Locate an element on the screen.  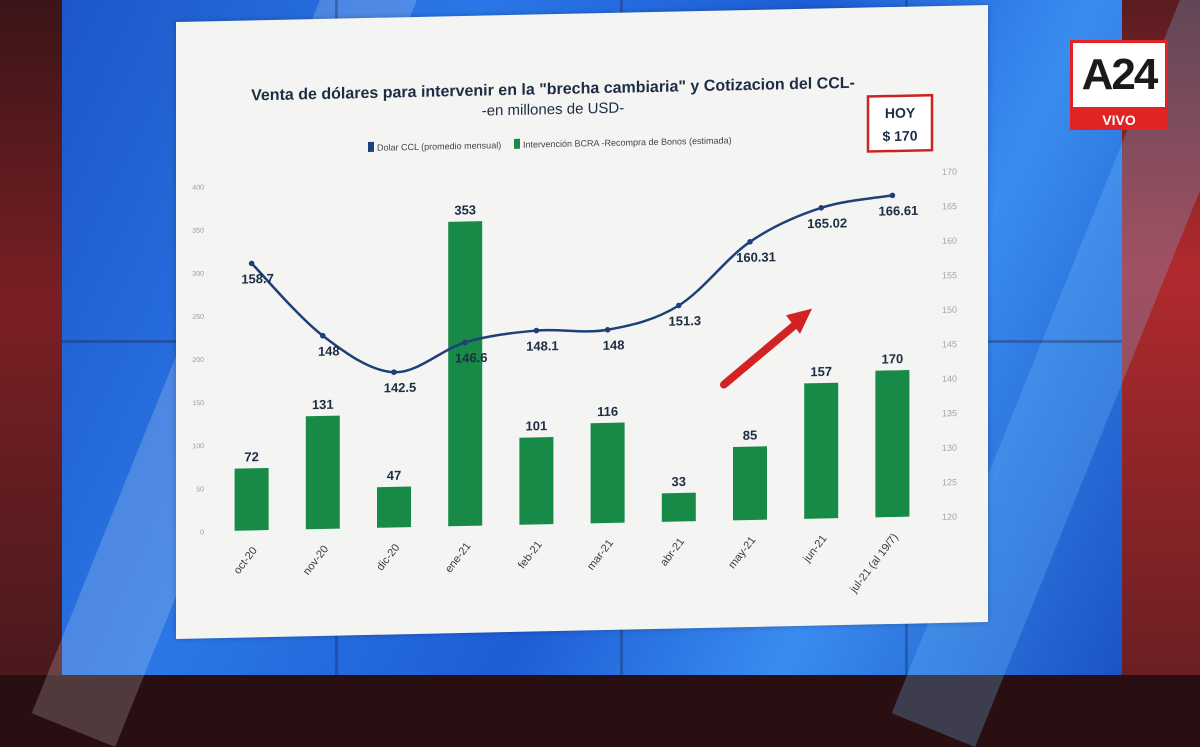
hoy-callout: HOY $ 170 is located at coordinates (900, 123).